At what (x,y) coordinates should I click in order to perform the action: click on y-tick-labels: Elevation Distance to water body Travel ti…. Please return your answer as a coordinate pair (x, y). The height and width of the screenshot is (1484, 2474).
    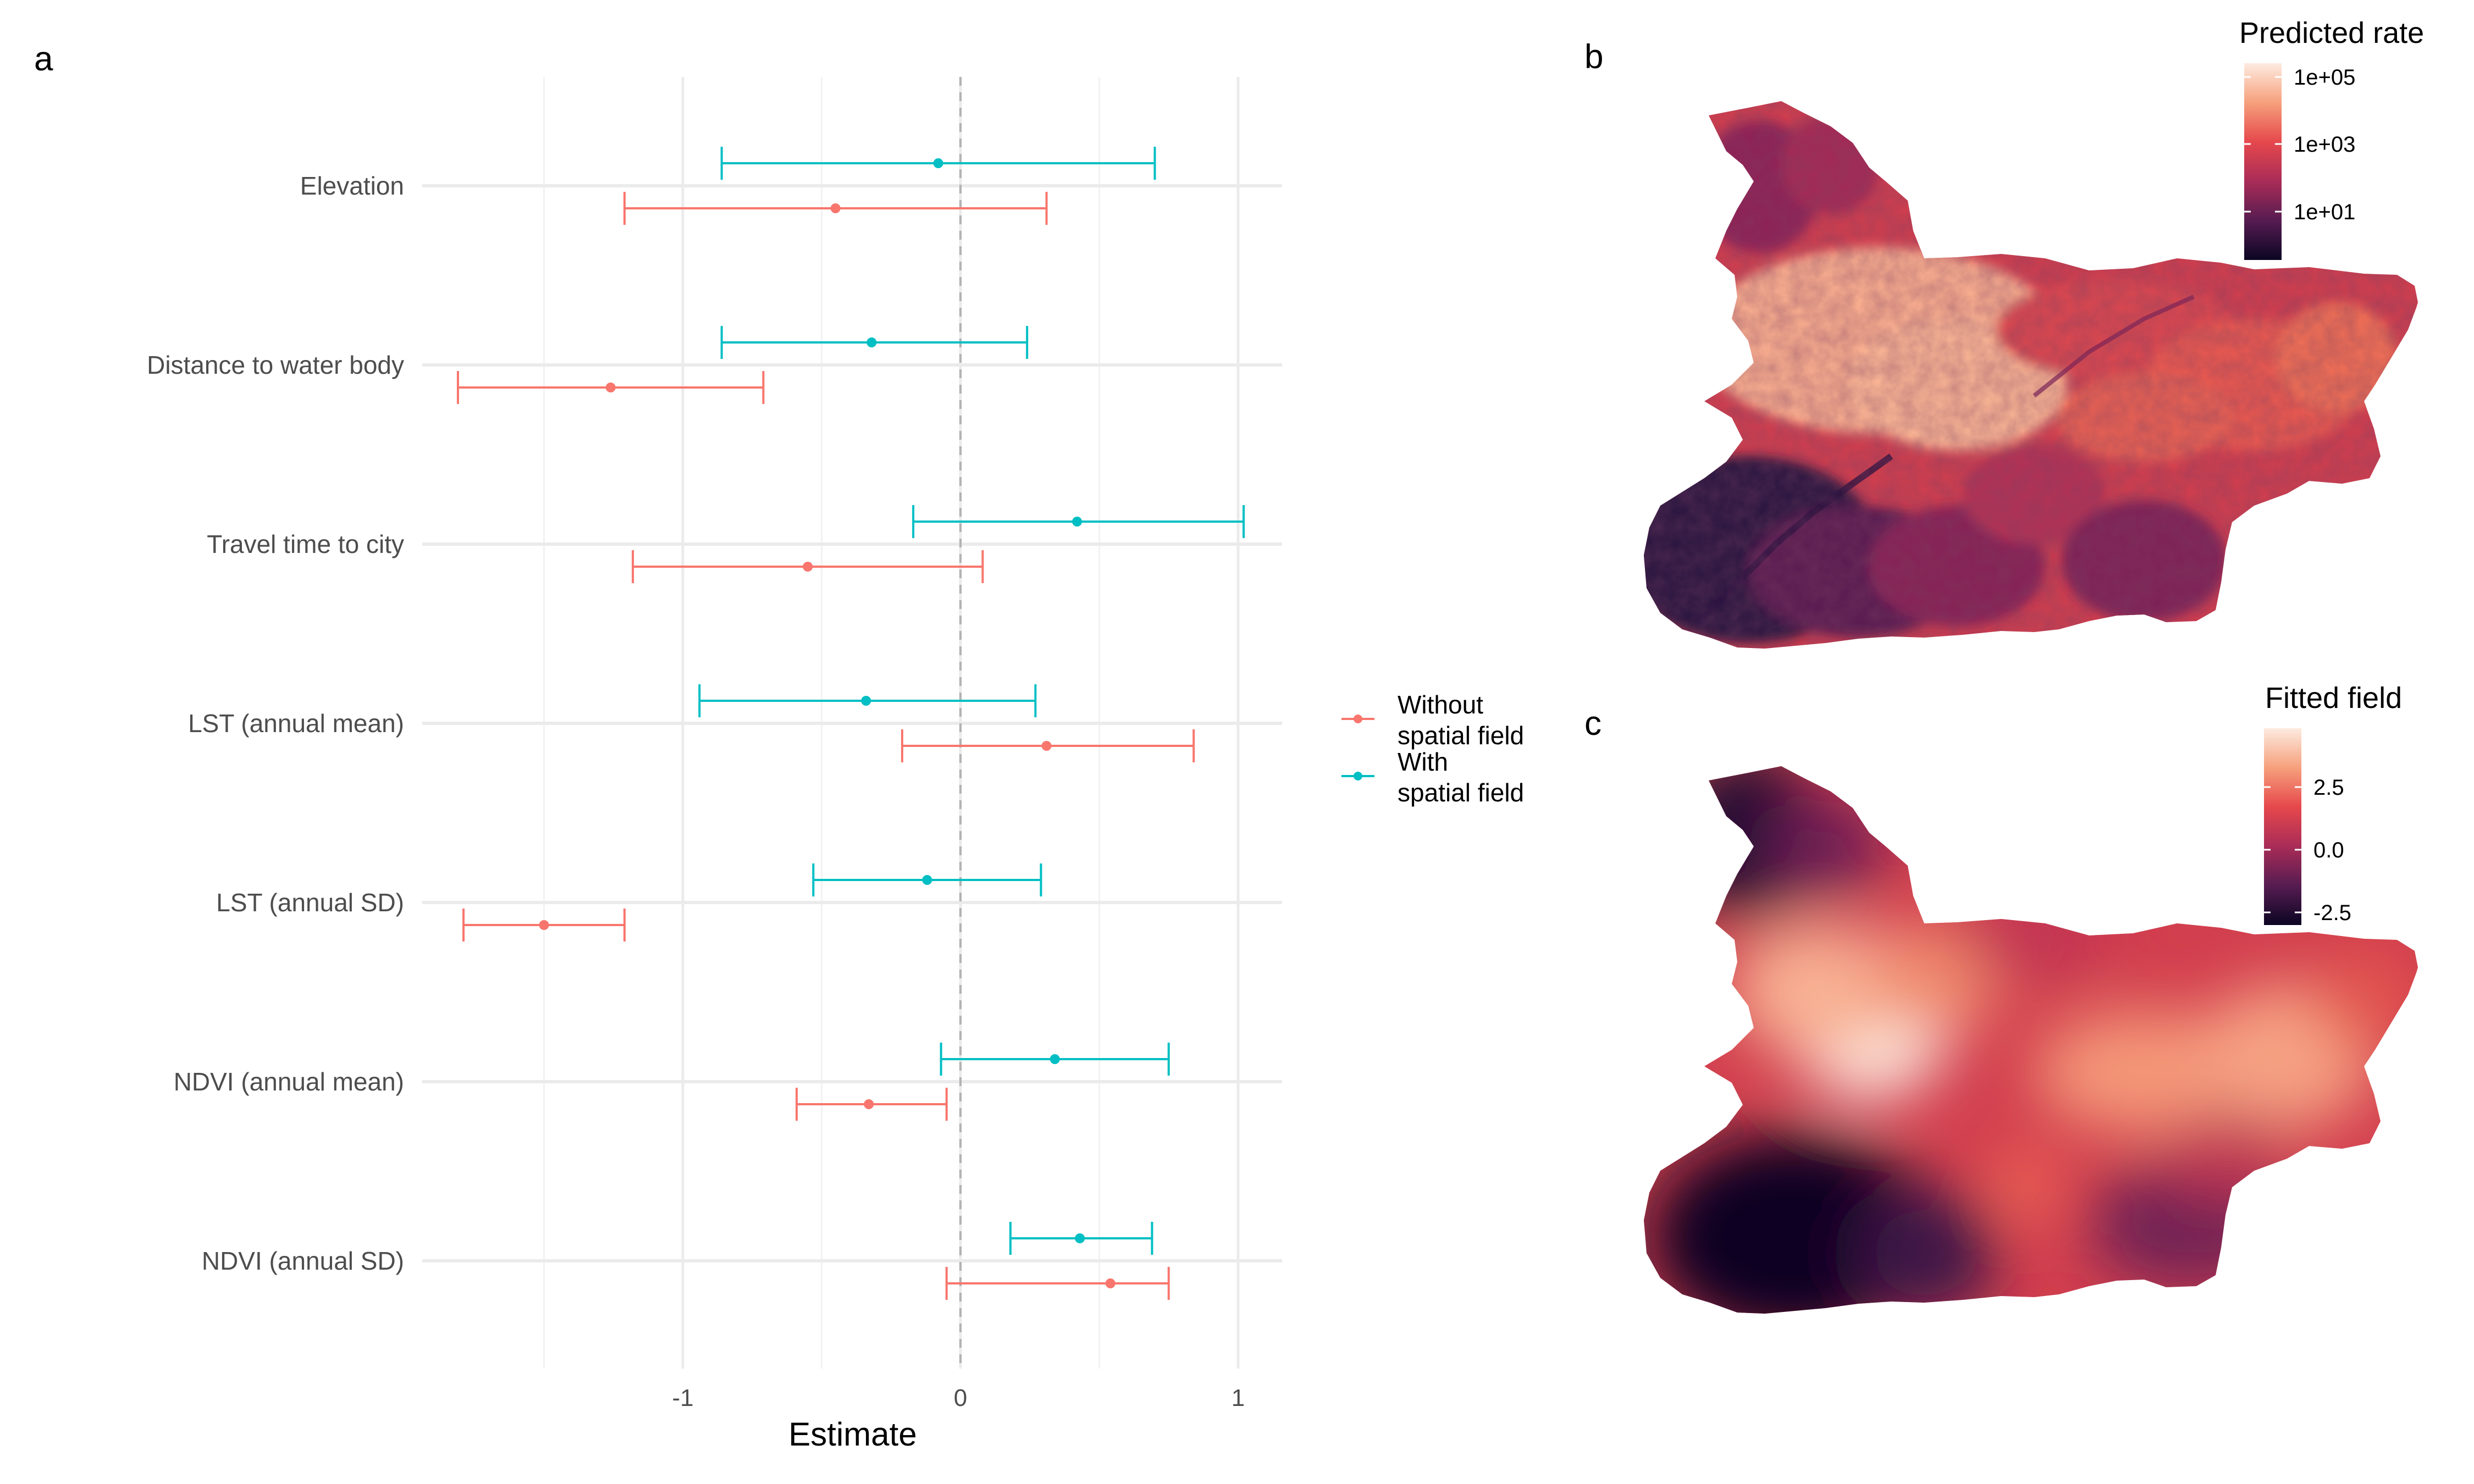
    Looking at the image, I should click on (275, 723).